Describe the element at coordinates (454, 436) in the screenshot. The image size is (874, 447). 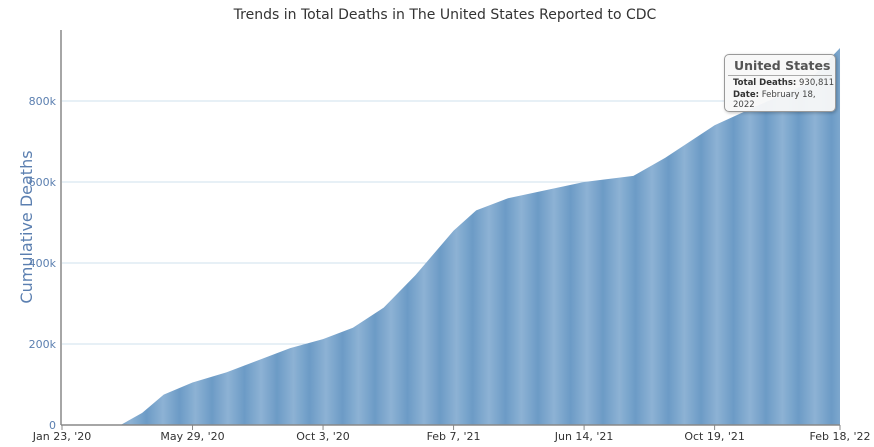
I see `x-tick-label: Feb 7, '21` at that location.